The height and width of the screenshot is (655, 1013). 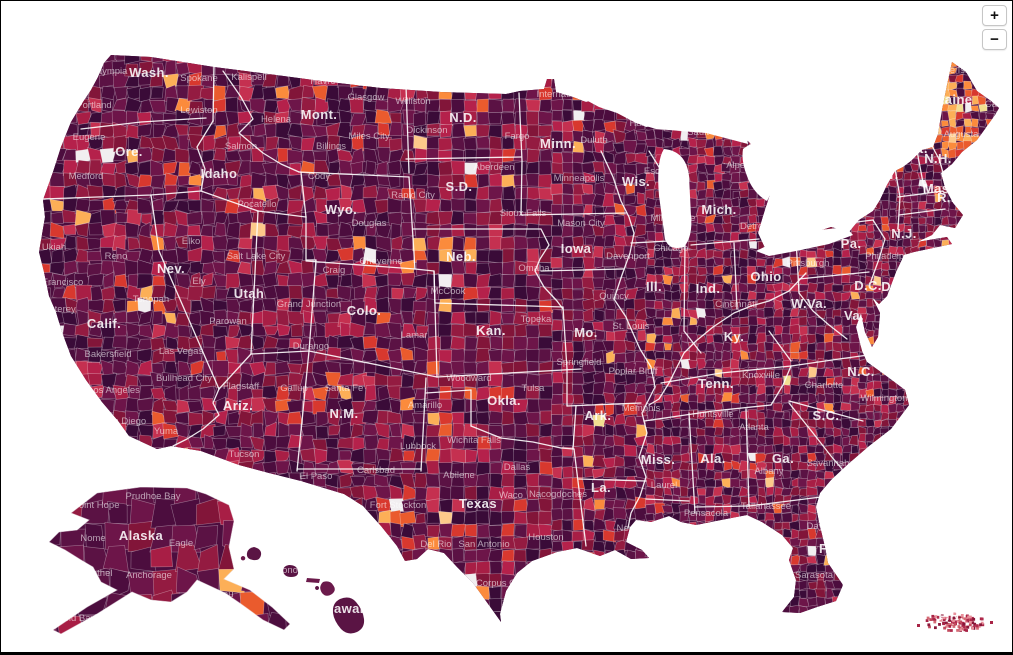 I want to click on state-label: Pa., so click(x=851, y=243).